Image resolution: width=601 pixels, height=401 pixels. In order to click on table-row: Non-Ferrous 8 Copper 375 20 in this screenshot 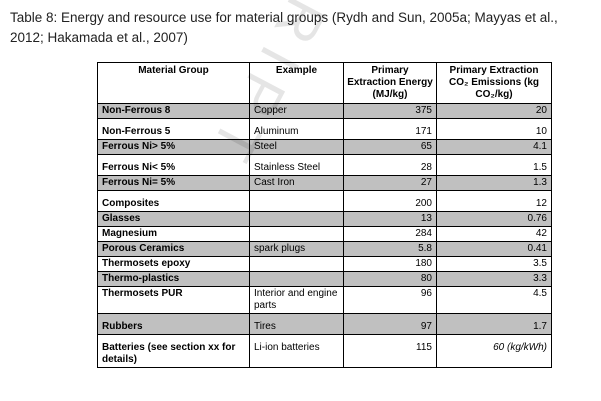, I will do `click(324, 111)`.